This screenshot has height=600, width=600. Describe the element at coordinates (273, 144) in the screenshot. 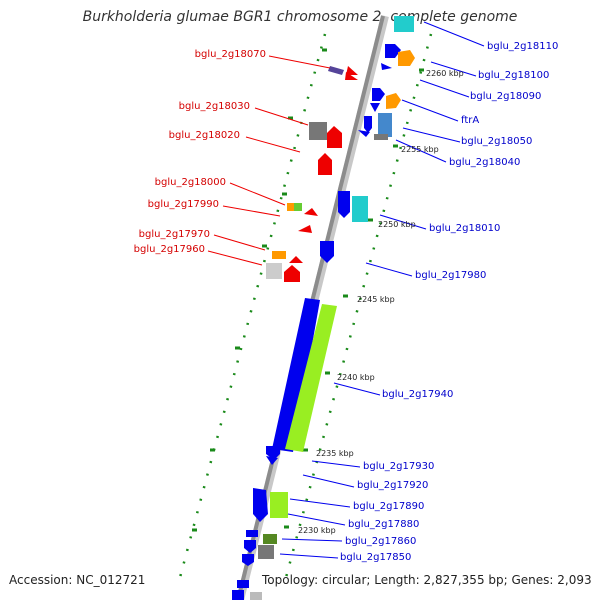

I see `connector-l3` at that location.